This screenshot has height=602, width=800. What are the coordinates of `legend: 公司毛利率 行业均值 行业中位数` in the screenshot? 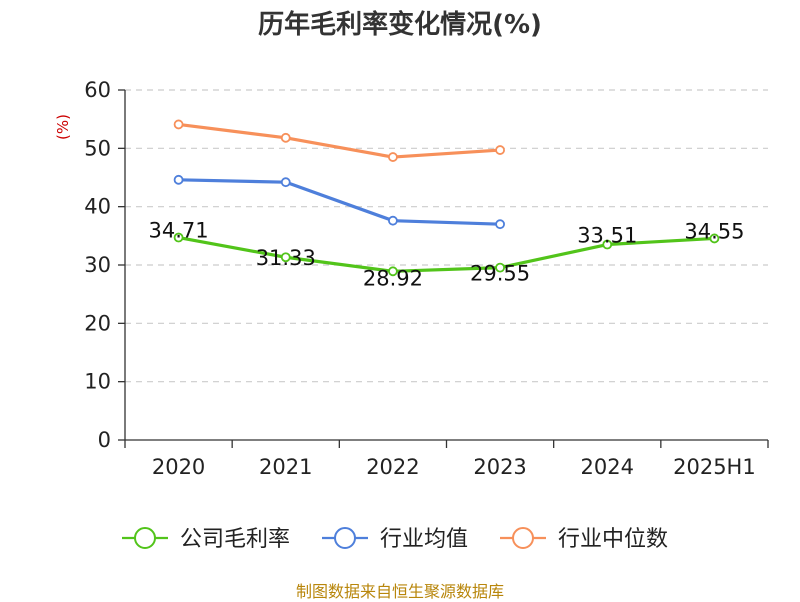 It's located at (395, 539).